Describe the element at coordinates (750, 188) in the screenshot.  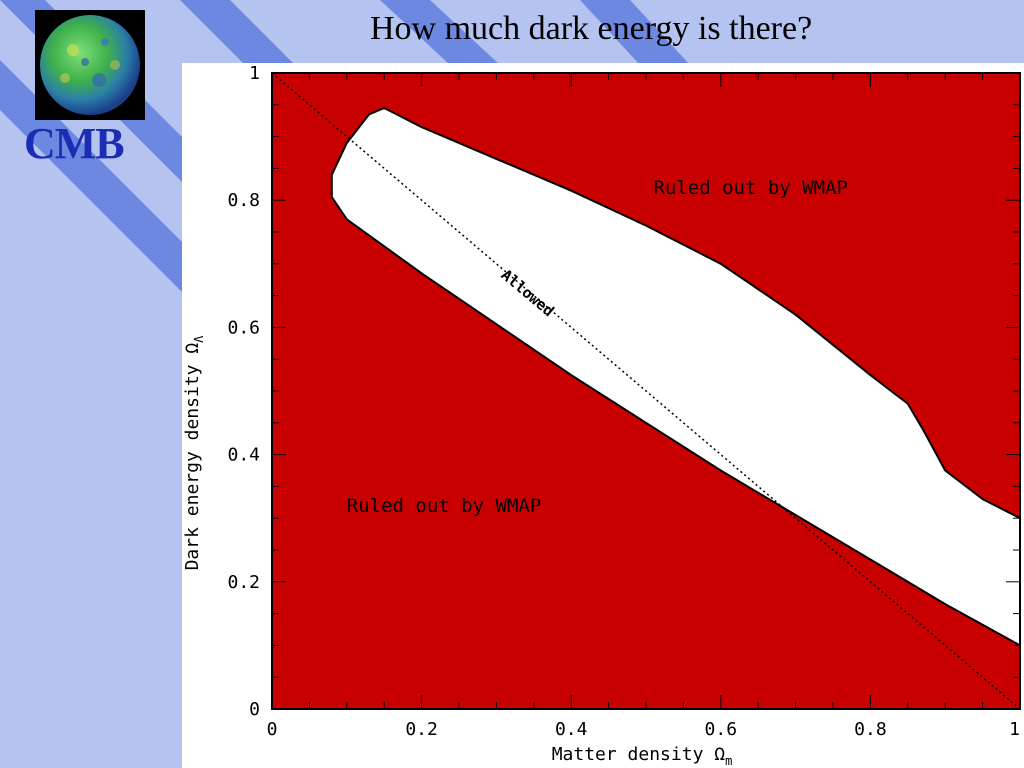
I see `annotation-ruled-out-upper: Ruled out by WMAP` at that location.